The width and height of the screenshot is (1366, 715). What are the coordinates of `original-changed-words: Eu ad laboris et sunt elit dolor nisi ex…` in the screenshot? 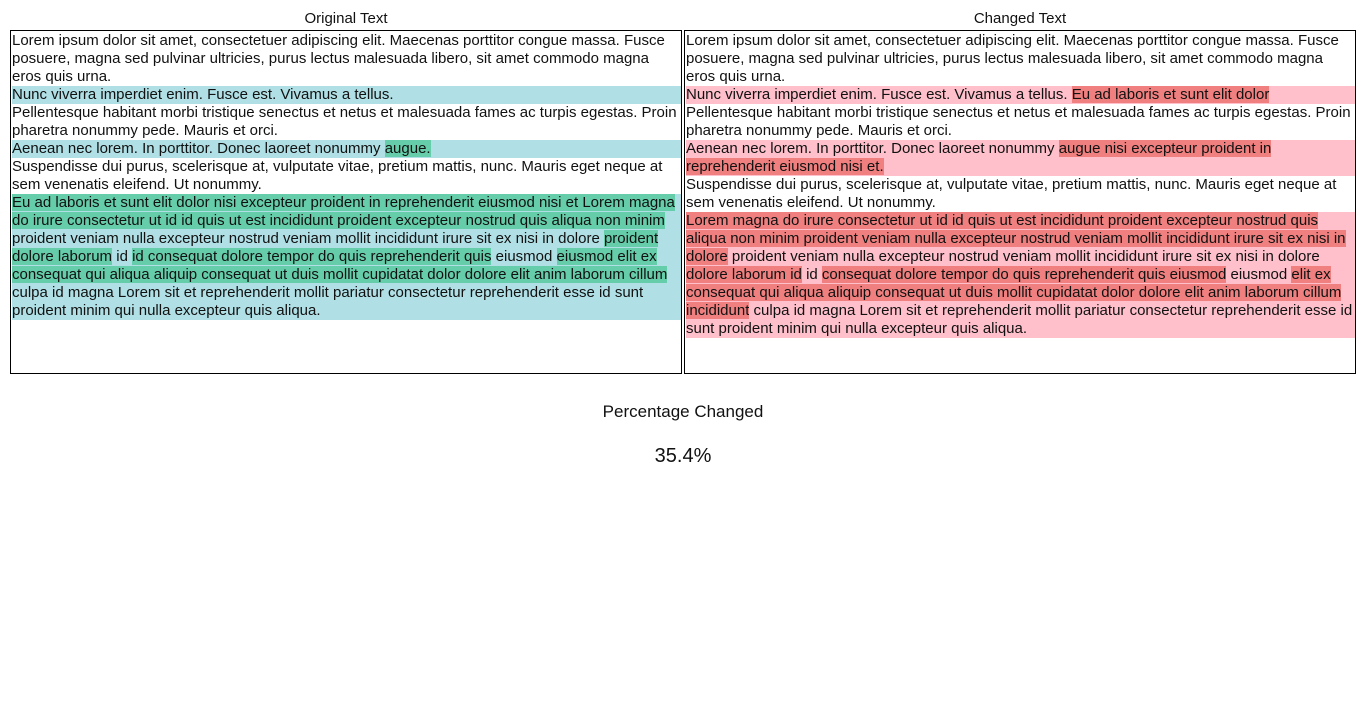 It's located at (343, 211).